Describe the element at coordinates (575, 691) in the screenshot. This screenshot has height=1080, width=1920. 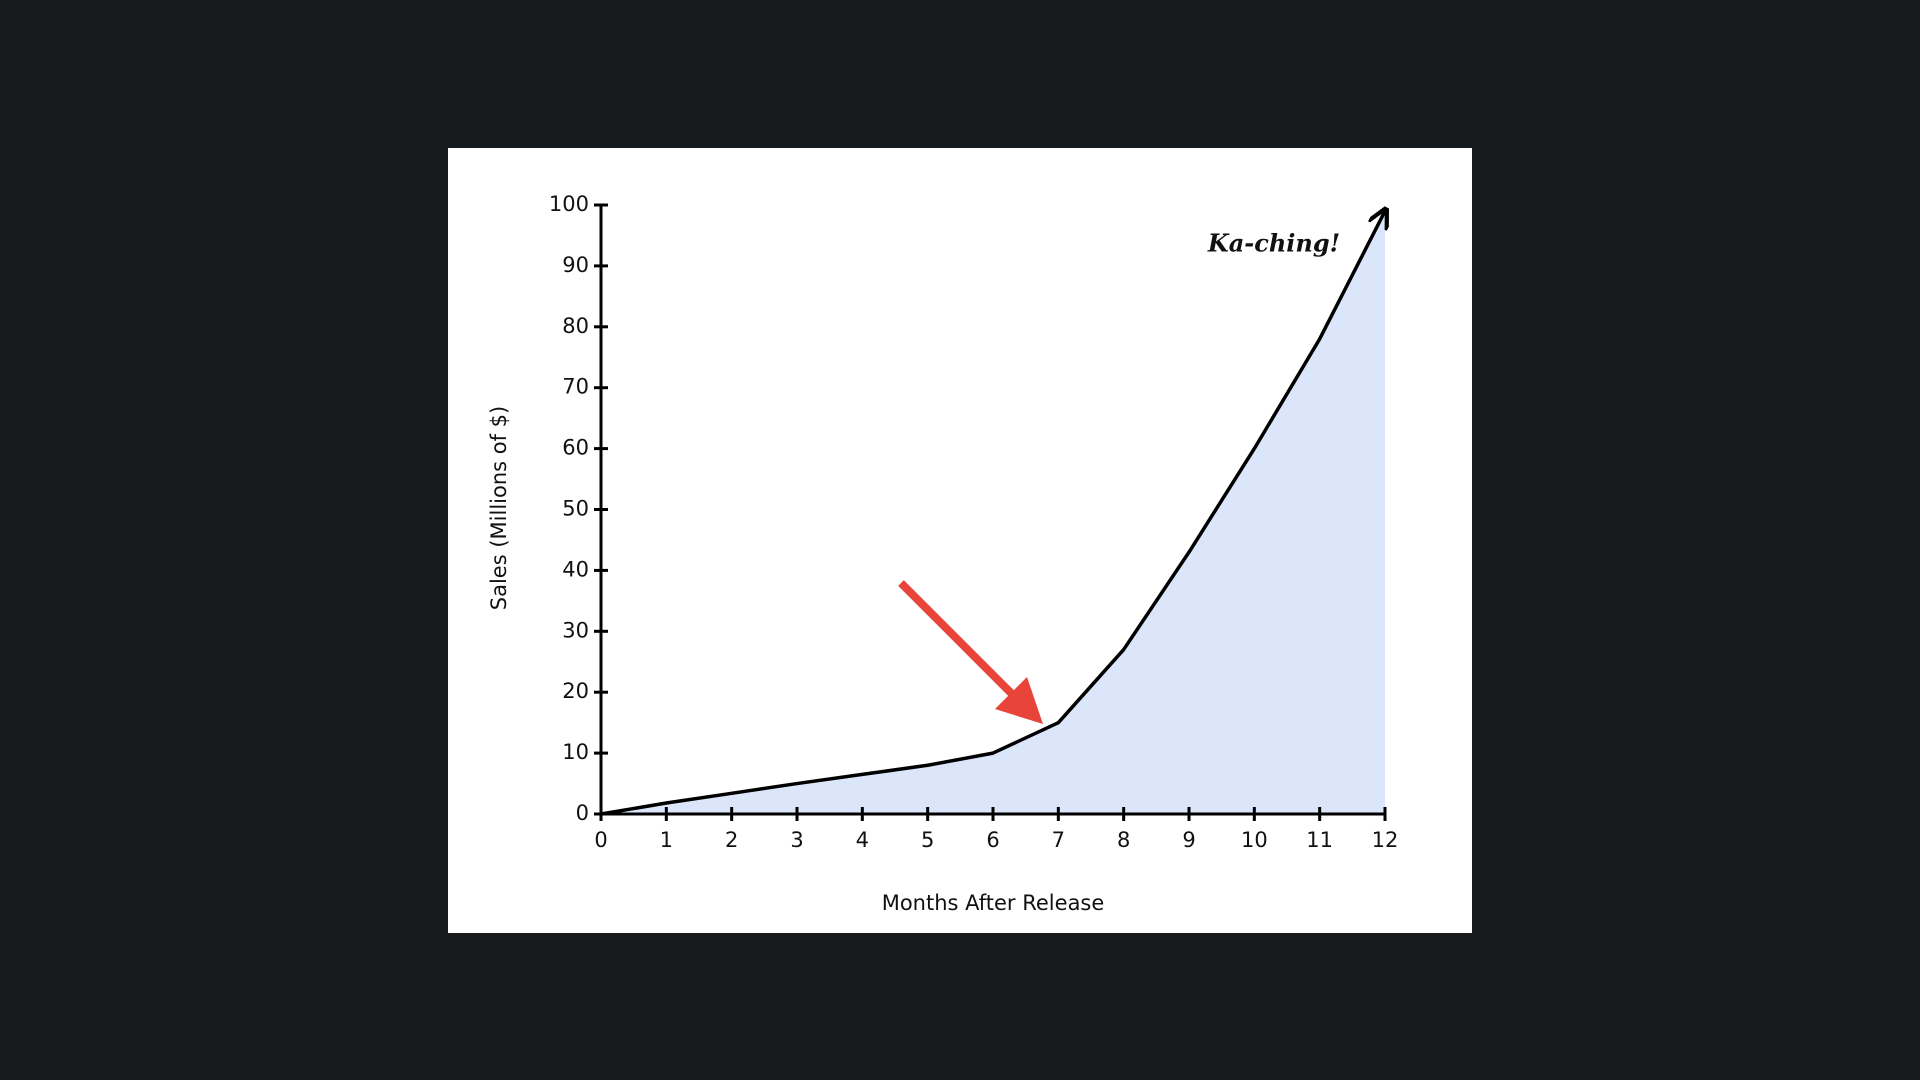
I see `y-tick-label: 20` at that location.